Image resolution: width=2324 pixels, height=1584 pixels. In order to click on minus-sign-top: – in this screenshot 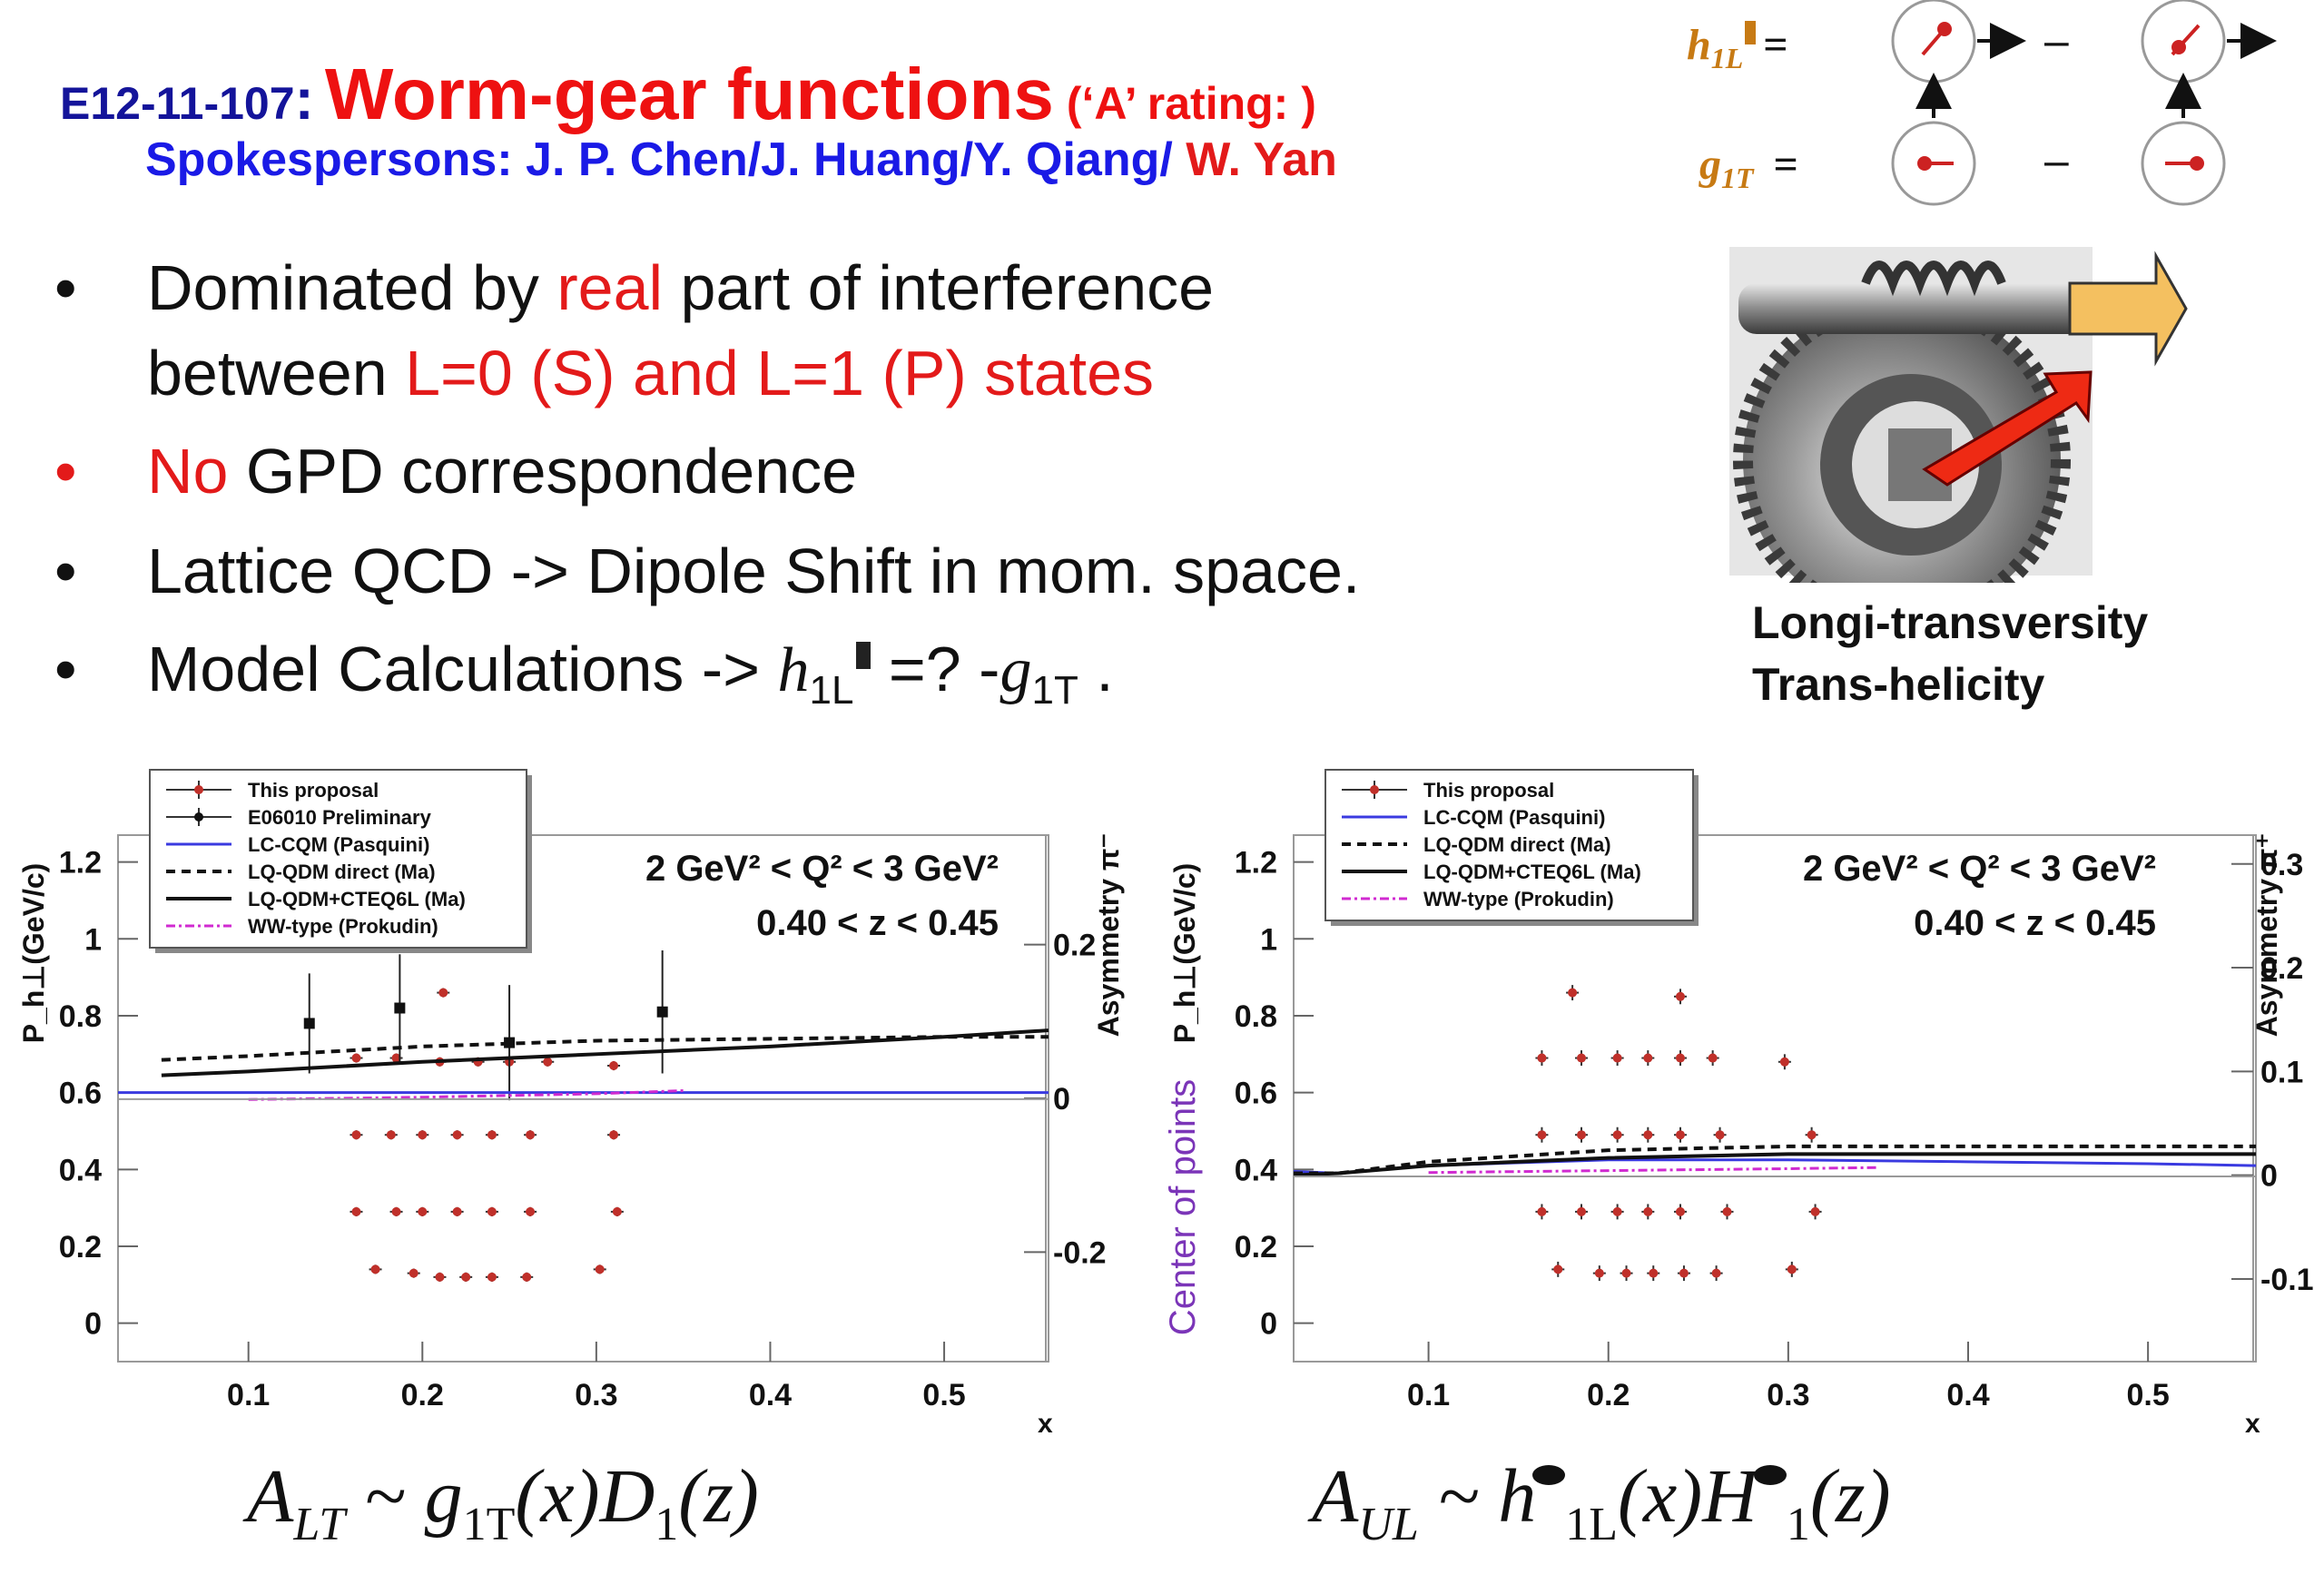, I will do `click(2056, 41)`.